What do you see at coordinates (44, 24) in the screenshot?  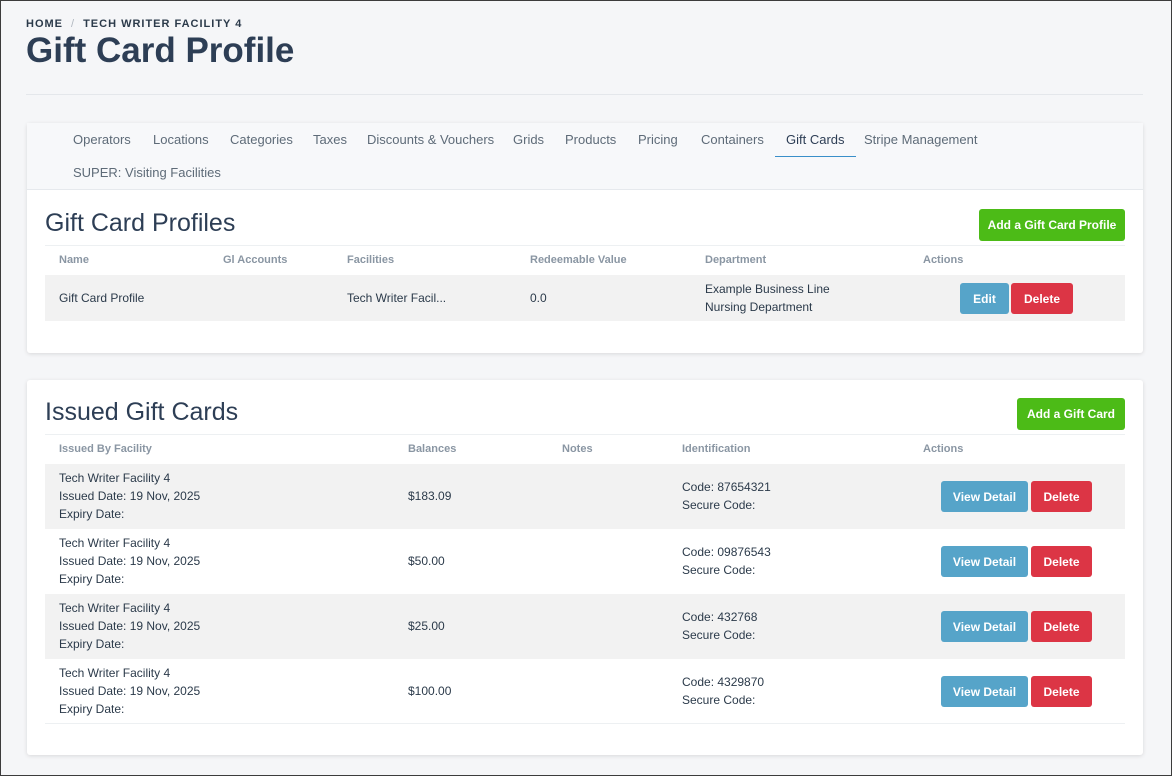 I see `breadcrumb-home: HOME` at bounding box center [44, 24].